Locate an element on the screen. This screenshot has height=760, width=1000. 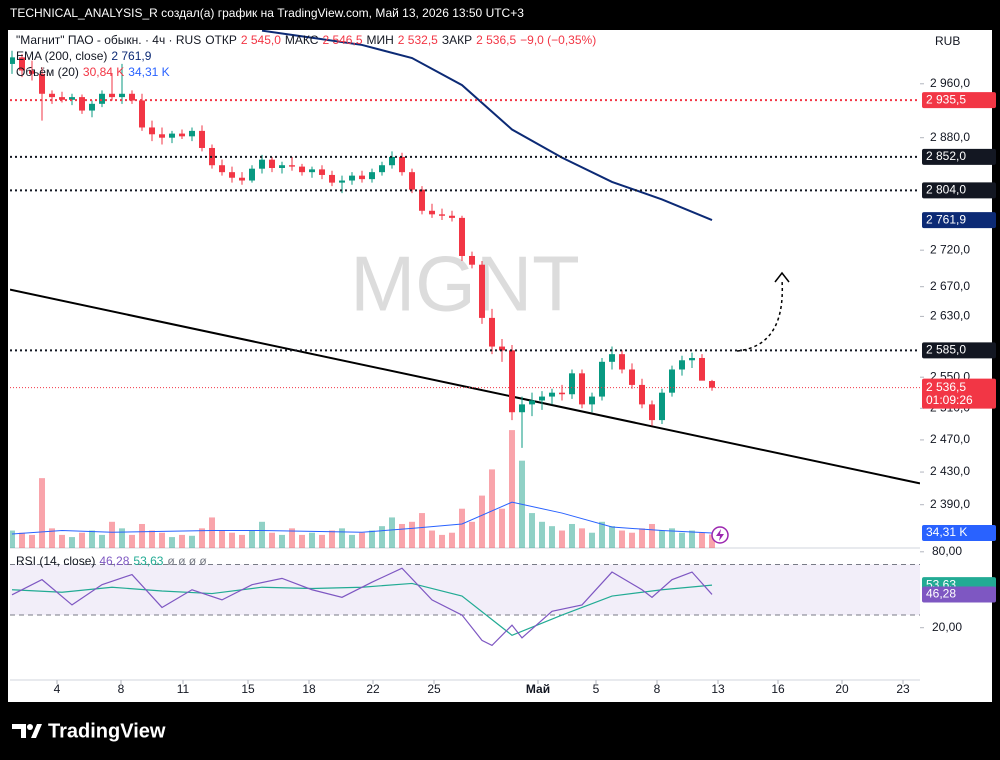
y-tick-label: 2 430,0 is located at coordinates (950, 471).